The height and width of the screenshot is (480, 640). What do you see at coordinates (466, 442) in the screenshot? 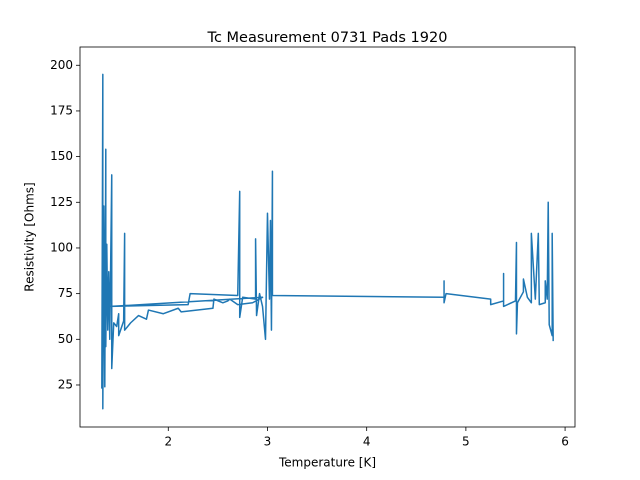
I see `x-tick-label: 5` at bounding box center [466, 442].